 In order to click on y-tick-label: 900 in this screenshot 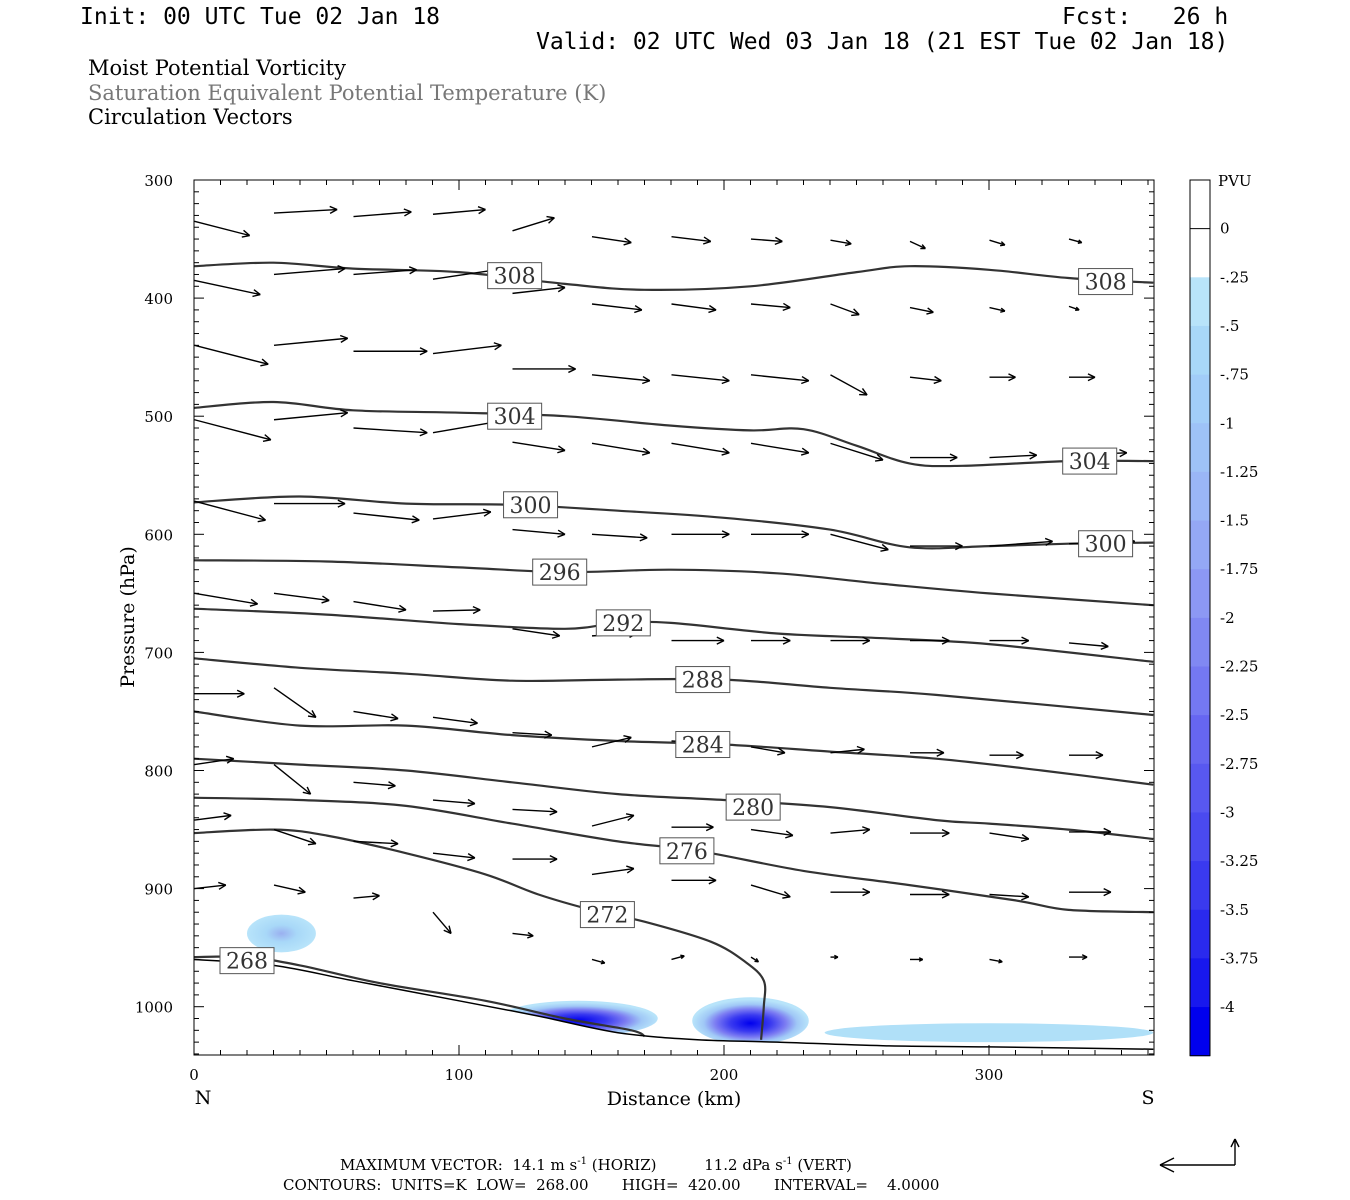, I will do `click(158, 890)`.